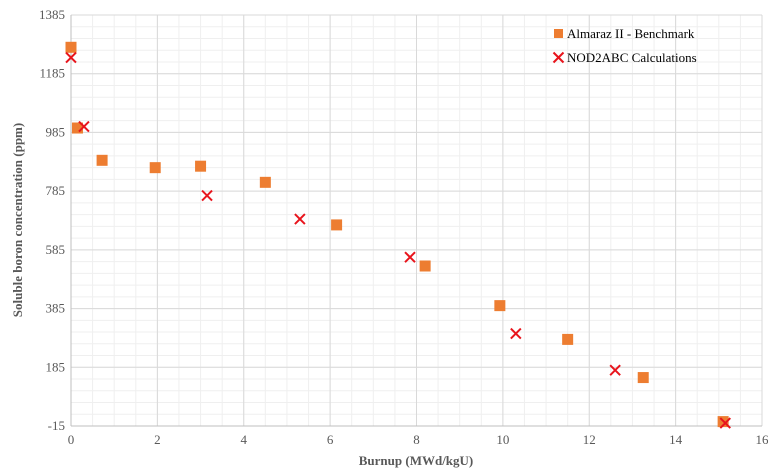 The width and height of the screenshot is (768, 470). Describe the element at coordinates (157, 439) in the screenshot. I see `x-tick-label: 2` at that location.